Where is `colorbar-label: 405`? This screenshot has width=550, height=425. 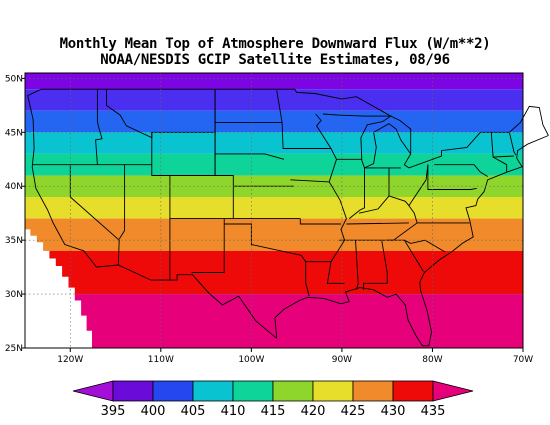 colorbar-label: 405 is located at coordinates (193, 411).